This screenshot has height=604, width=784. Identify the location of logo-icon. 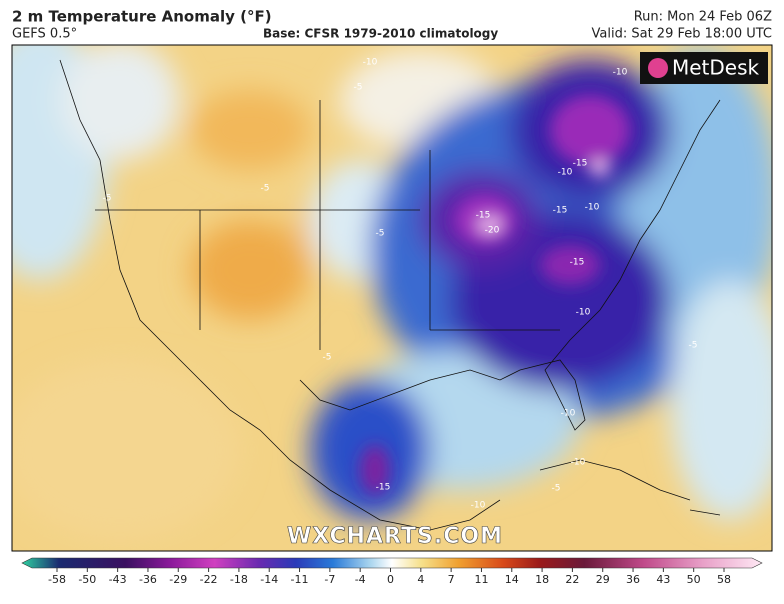
(658, 68).